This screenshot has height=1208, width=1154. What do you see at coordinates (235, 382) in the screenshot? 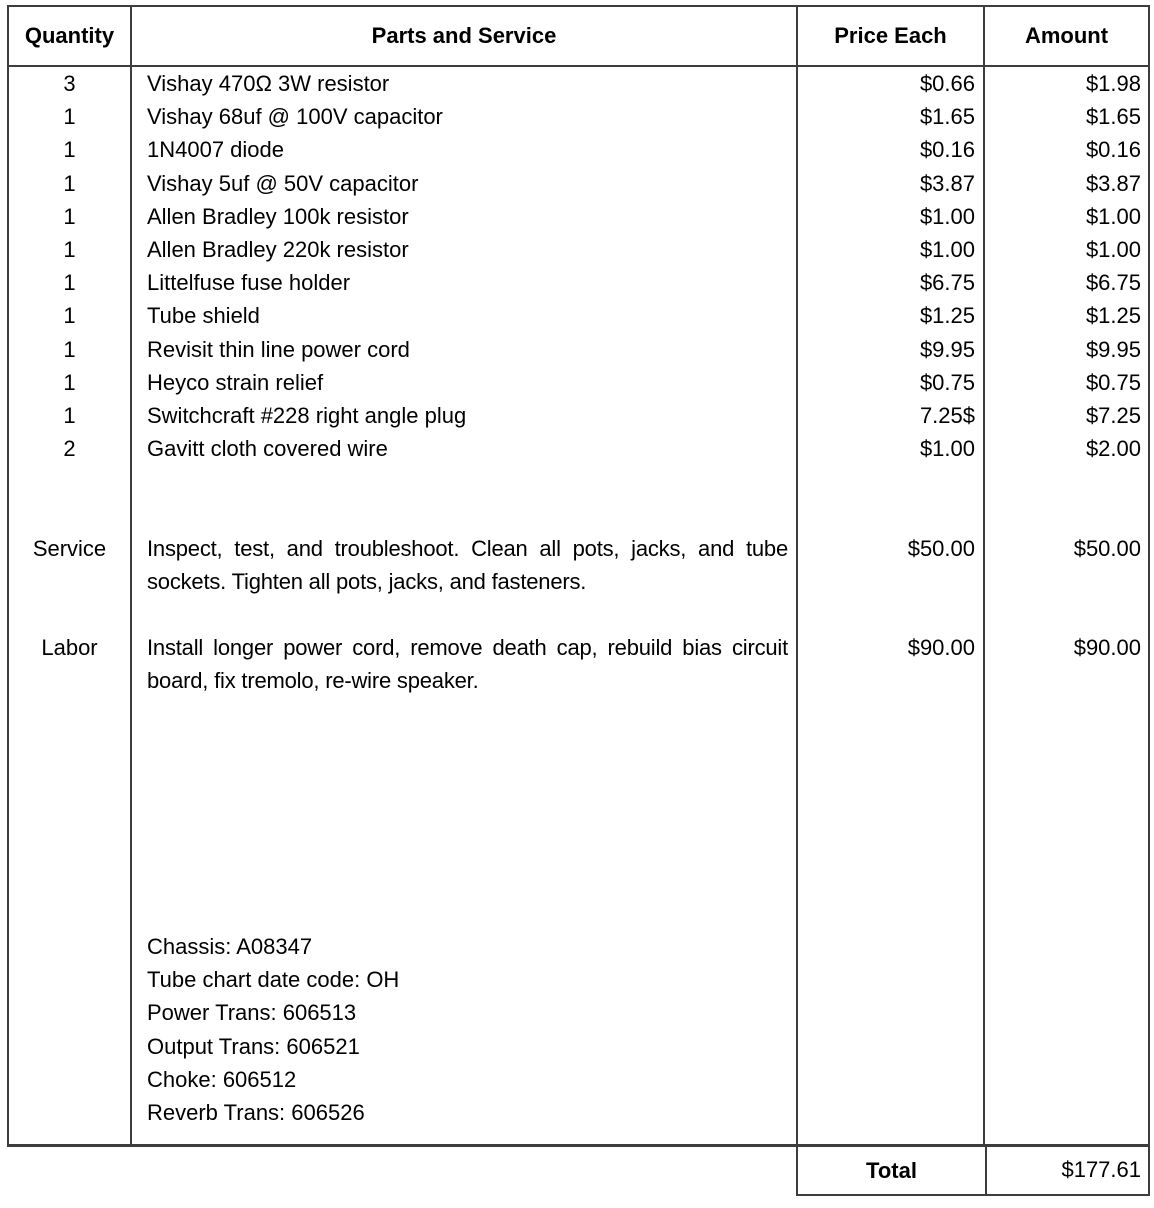
I see `item-description: Heyco strain relief` at bounding box center [235, 382].